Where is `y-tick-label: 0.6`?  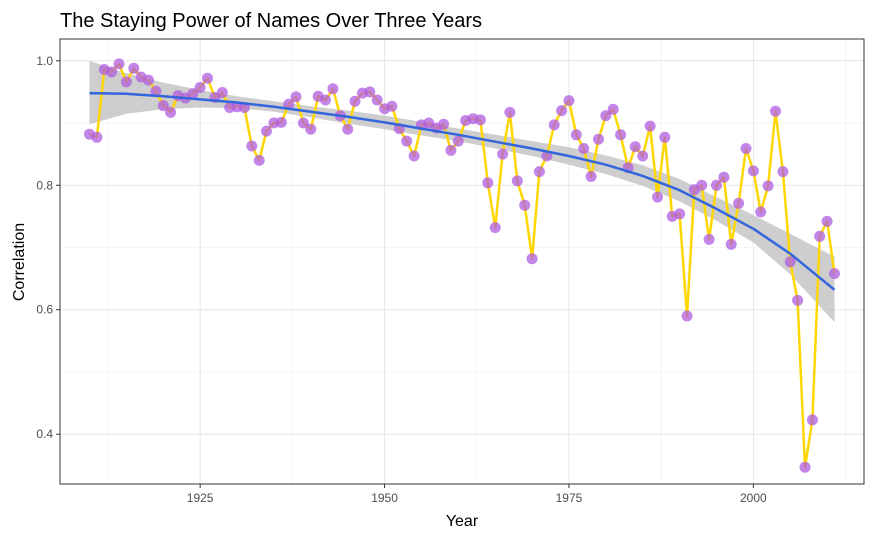 y-tick-label: 0.6 is located at coordinates (44, 310).